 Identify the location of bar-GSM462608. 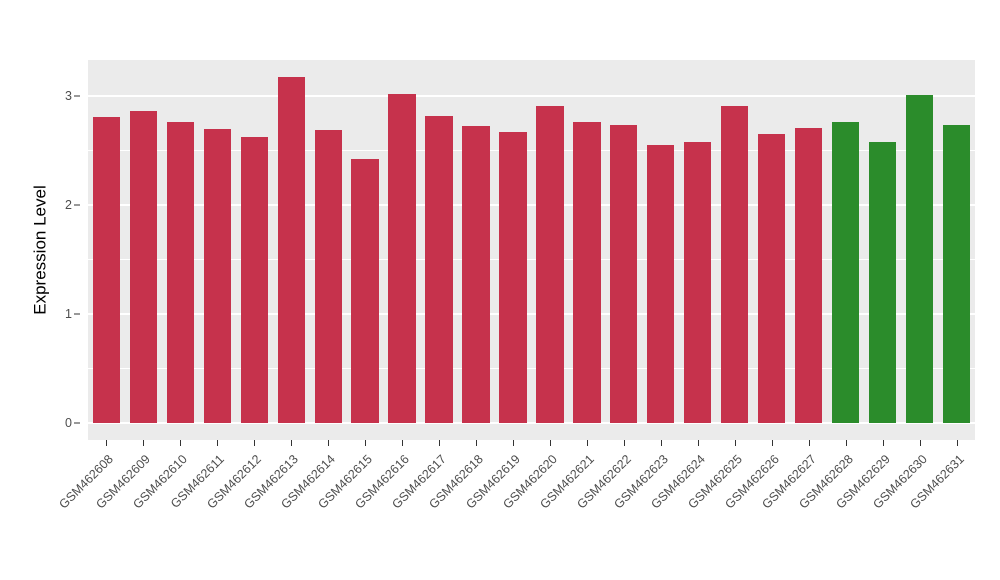
(106, 269).